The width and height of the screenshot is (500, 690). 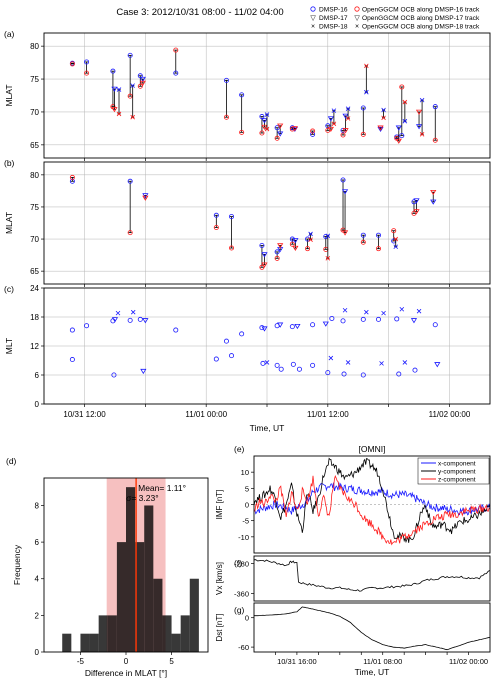 I want to click on panel-d-ytick-label: 4, so click(x=37, y=579).